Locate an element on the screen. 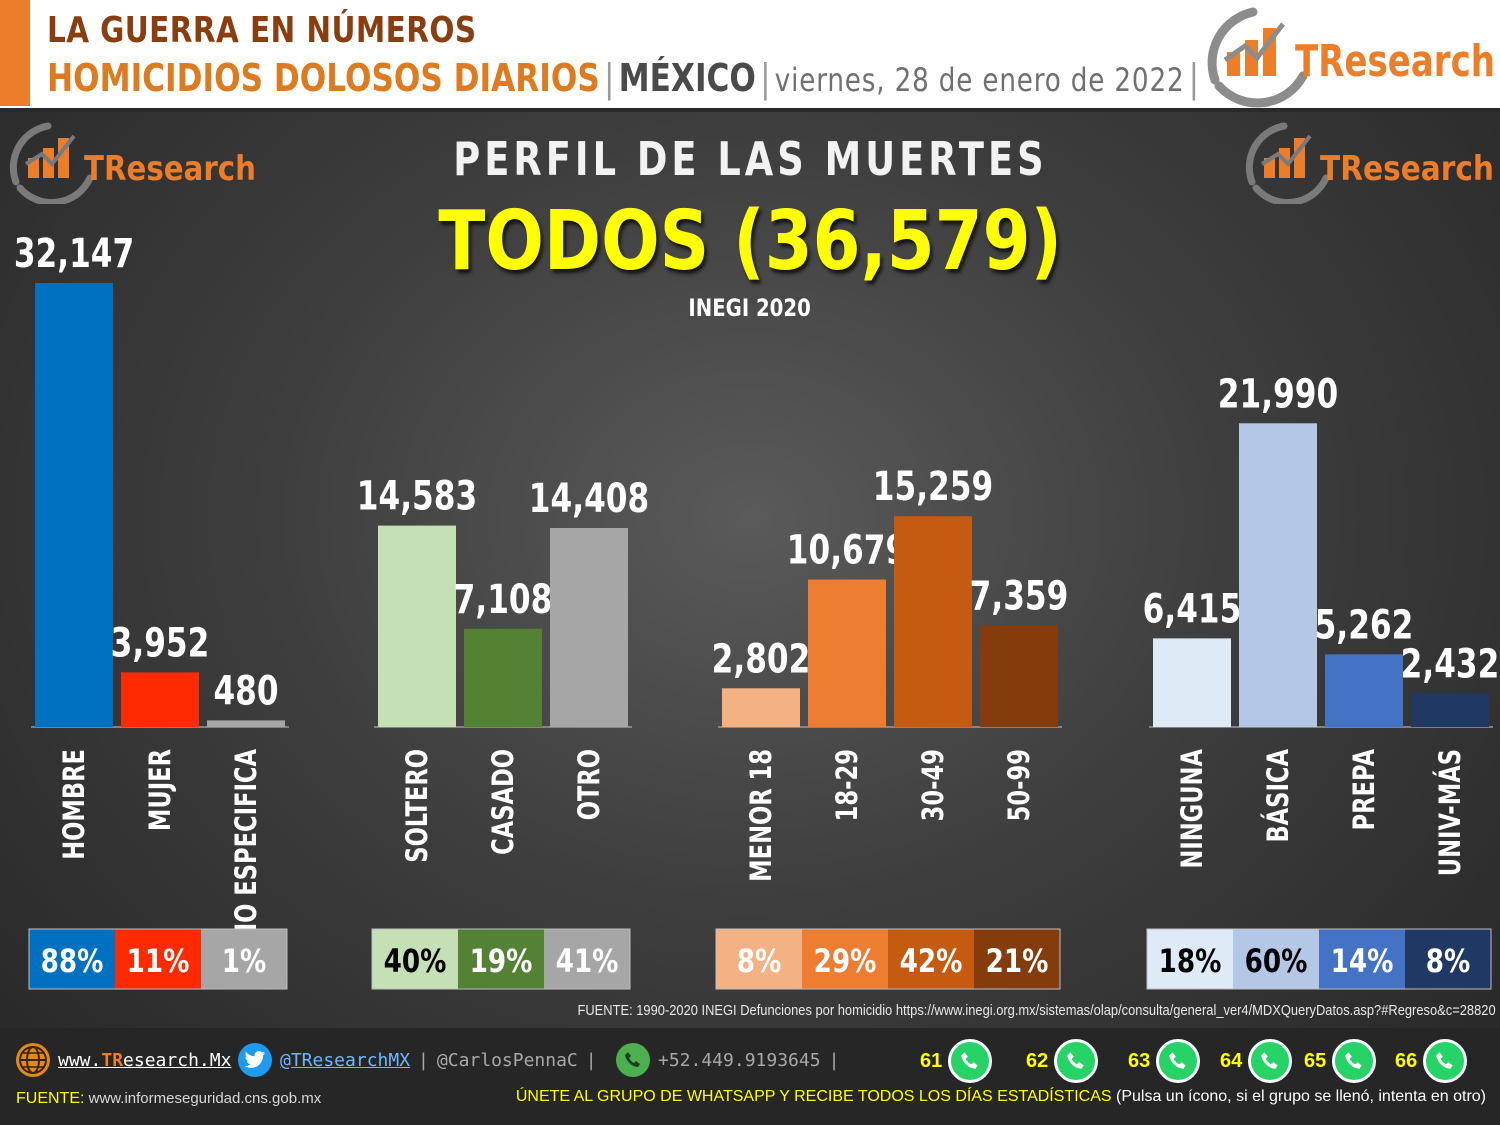  footer-source: FUENTE: www.informeseguridad.cns.gob.mx is located at coordinates (168, 1099).